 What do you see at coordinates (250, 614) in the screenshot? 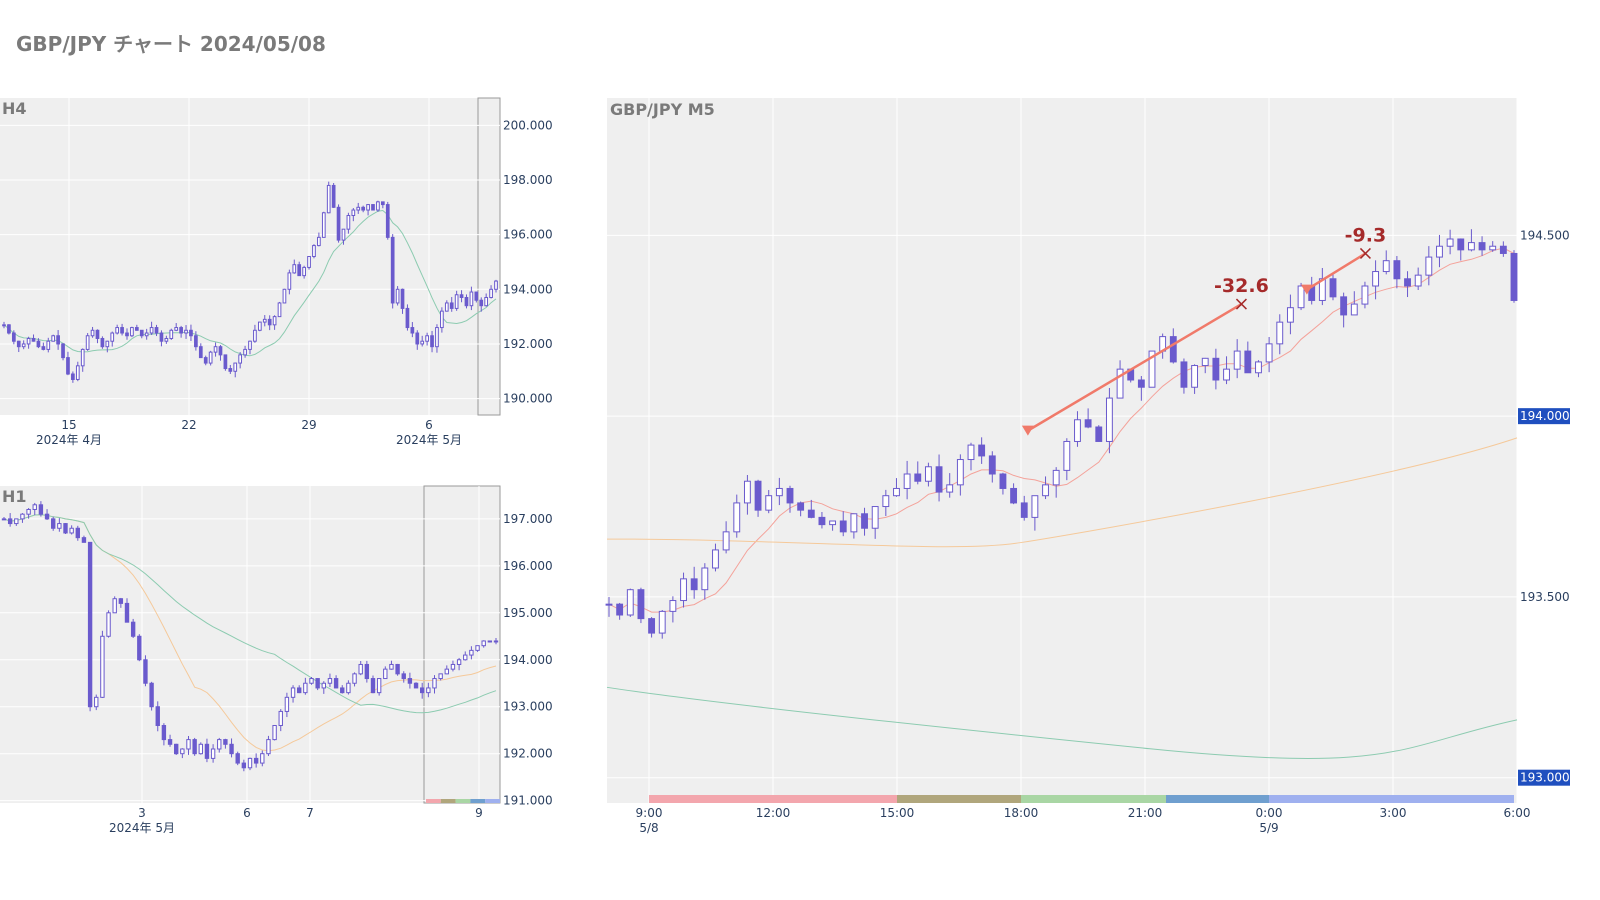
I see `h1-ma-line-slow` at bounding box center [250, 614].